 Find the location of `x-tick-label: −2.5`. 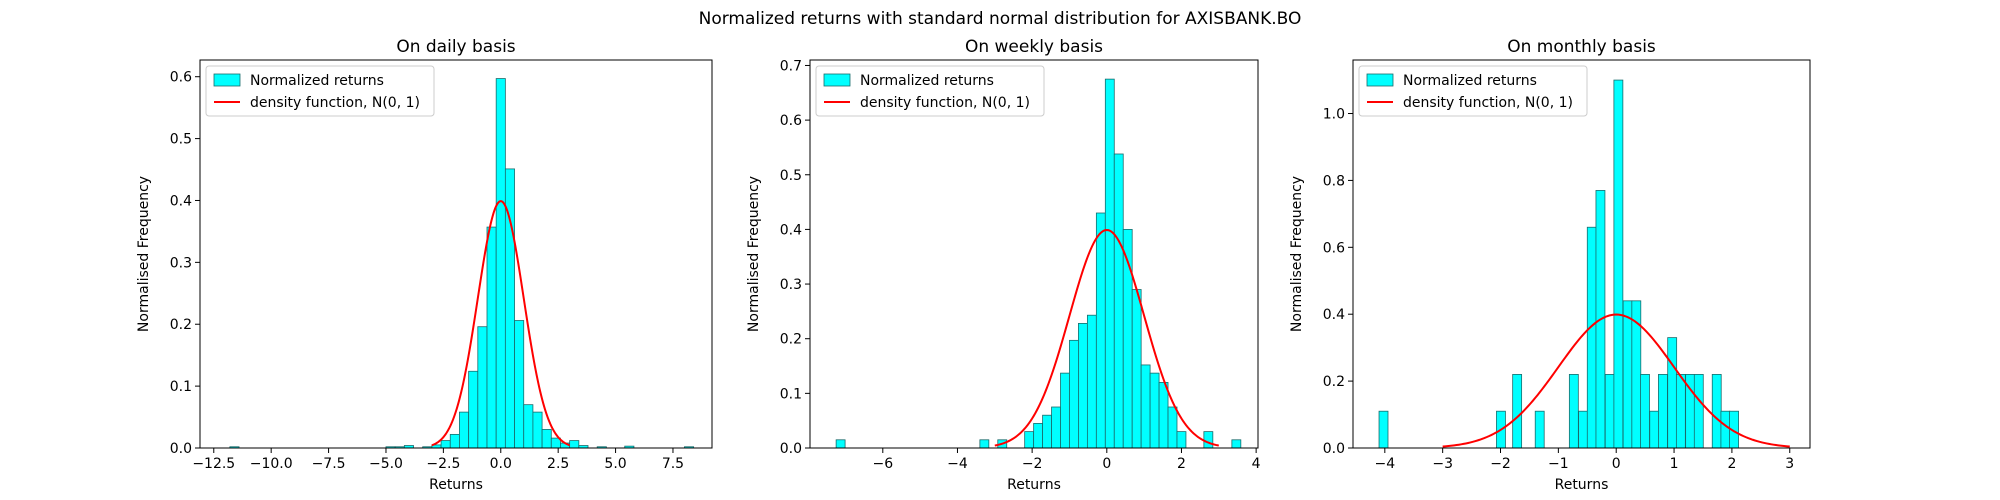

x-tick-label: −2.5 is located at coordinates (443, 464).